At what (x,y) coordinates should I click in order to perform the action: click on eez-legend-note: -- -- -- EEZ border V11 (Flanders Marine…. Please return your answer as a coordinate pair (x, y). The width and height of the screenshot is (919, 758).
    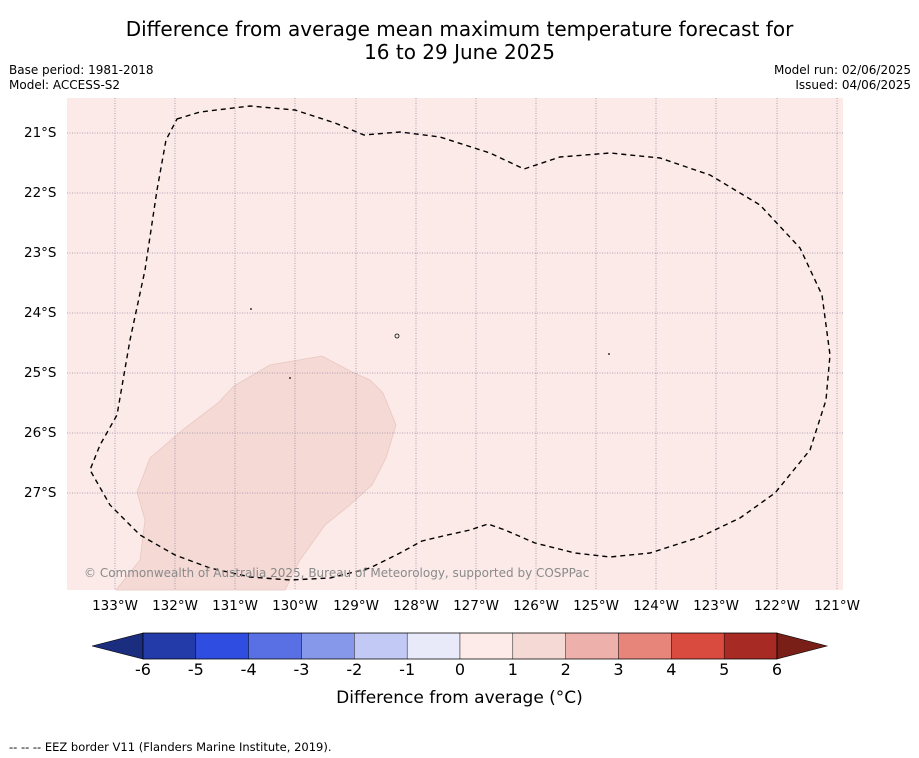
    Looking at the image, I should click on (170, 747).